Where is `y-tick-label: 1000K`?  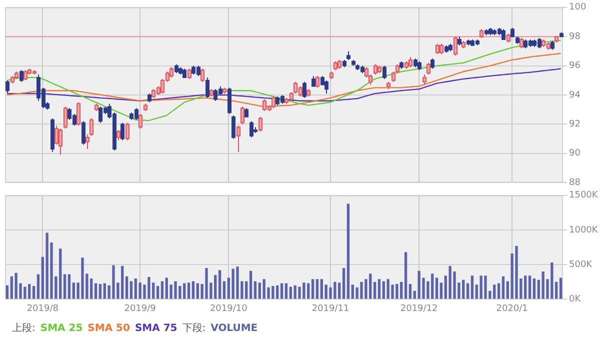
y-tick-label: 1000K is located at coordinates (584, 230).